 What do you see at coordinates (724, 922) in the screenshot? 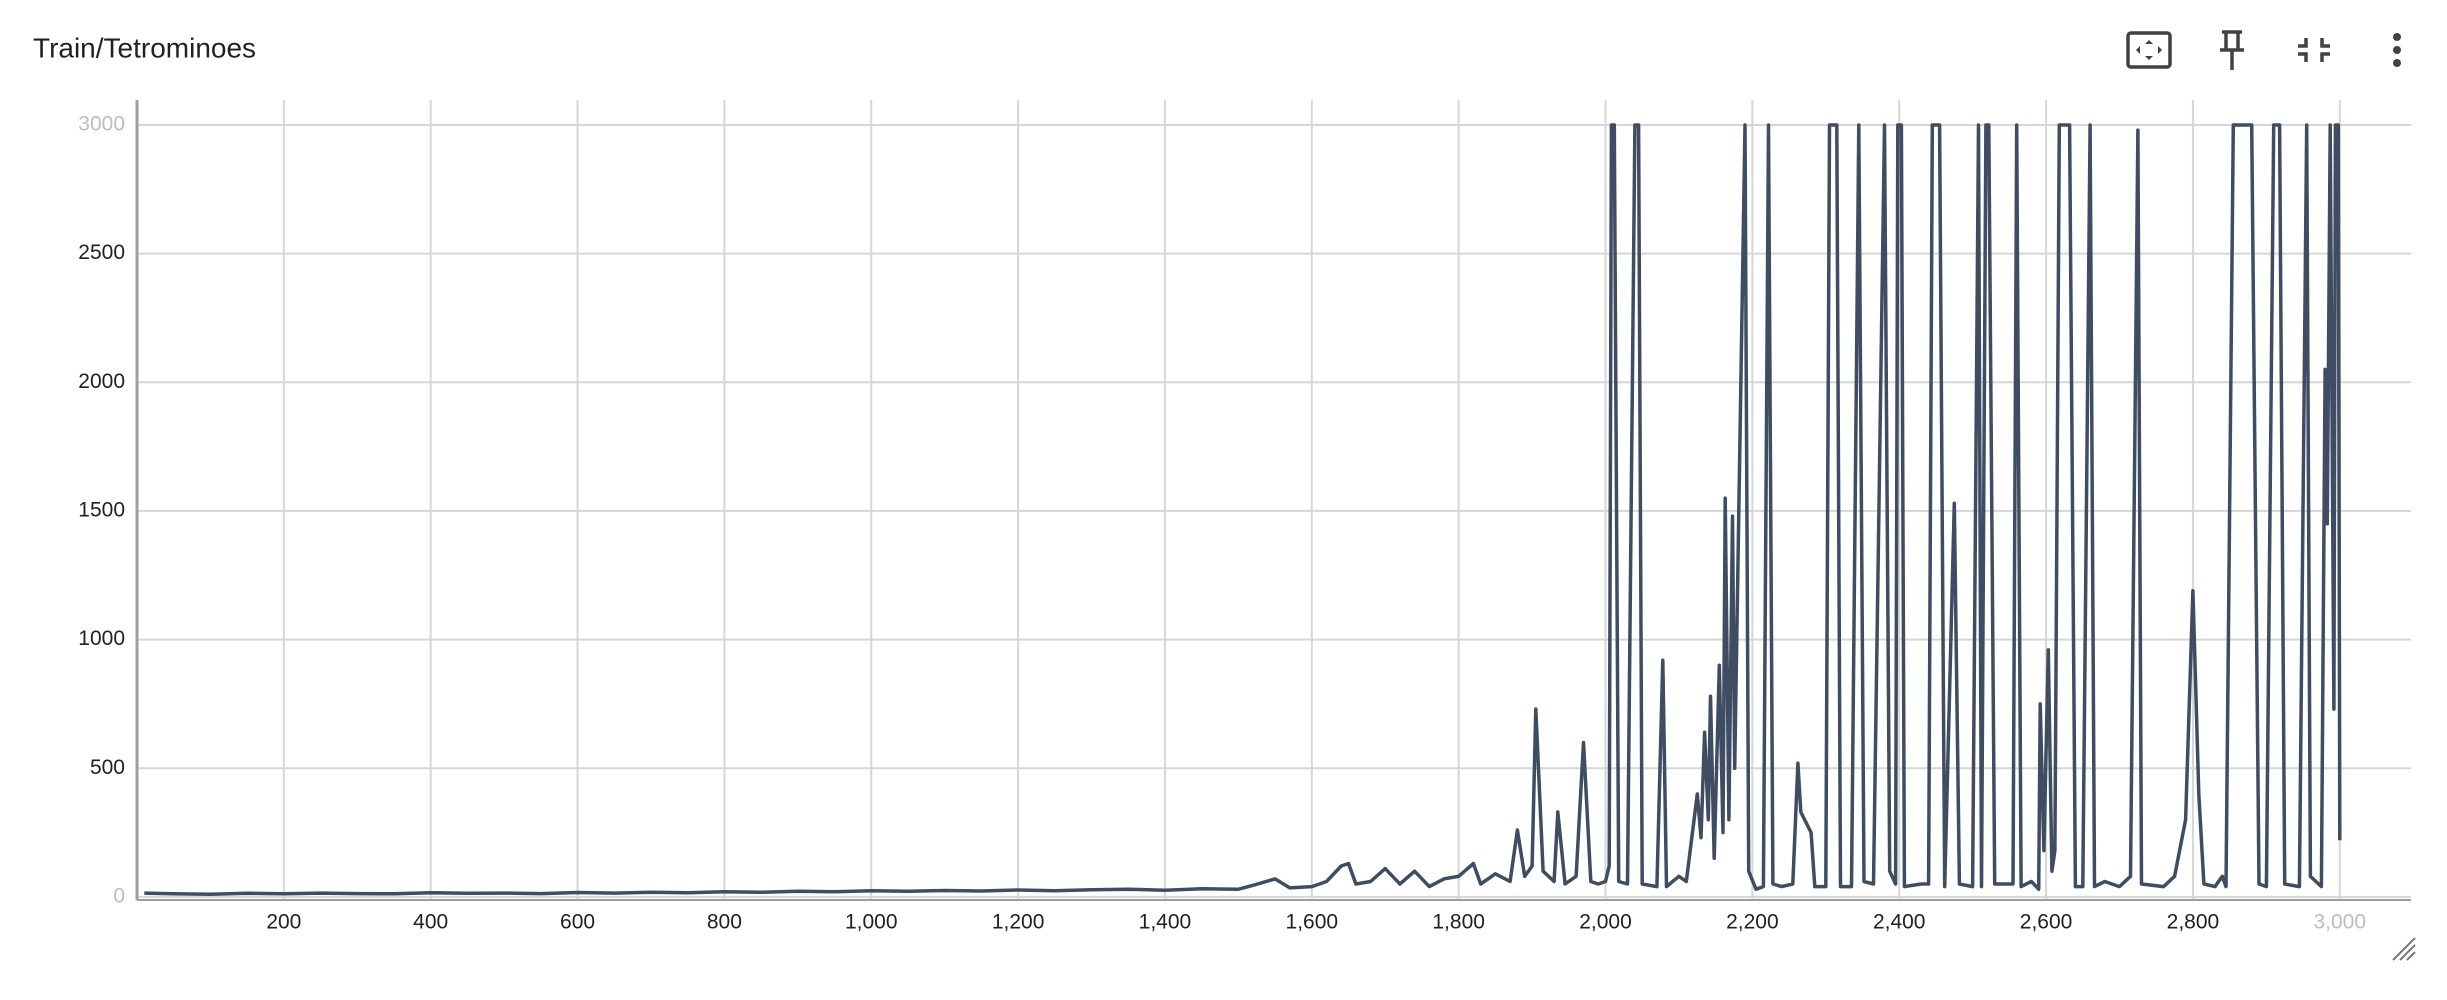
I see `x-tick-label: 800` at bounding box center [724, 922].